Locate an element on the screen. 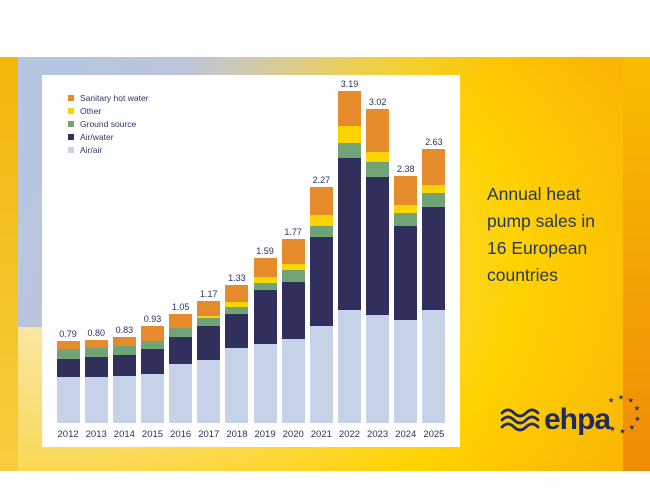 This screenshot has height=500, width=650. bar-value-label: 3.19 is located at coordinates (349, 84).